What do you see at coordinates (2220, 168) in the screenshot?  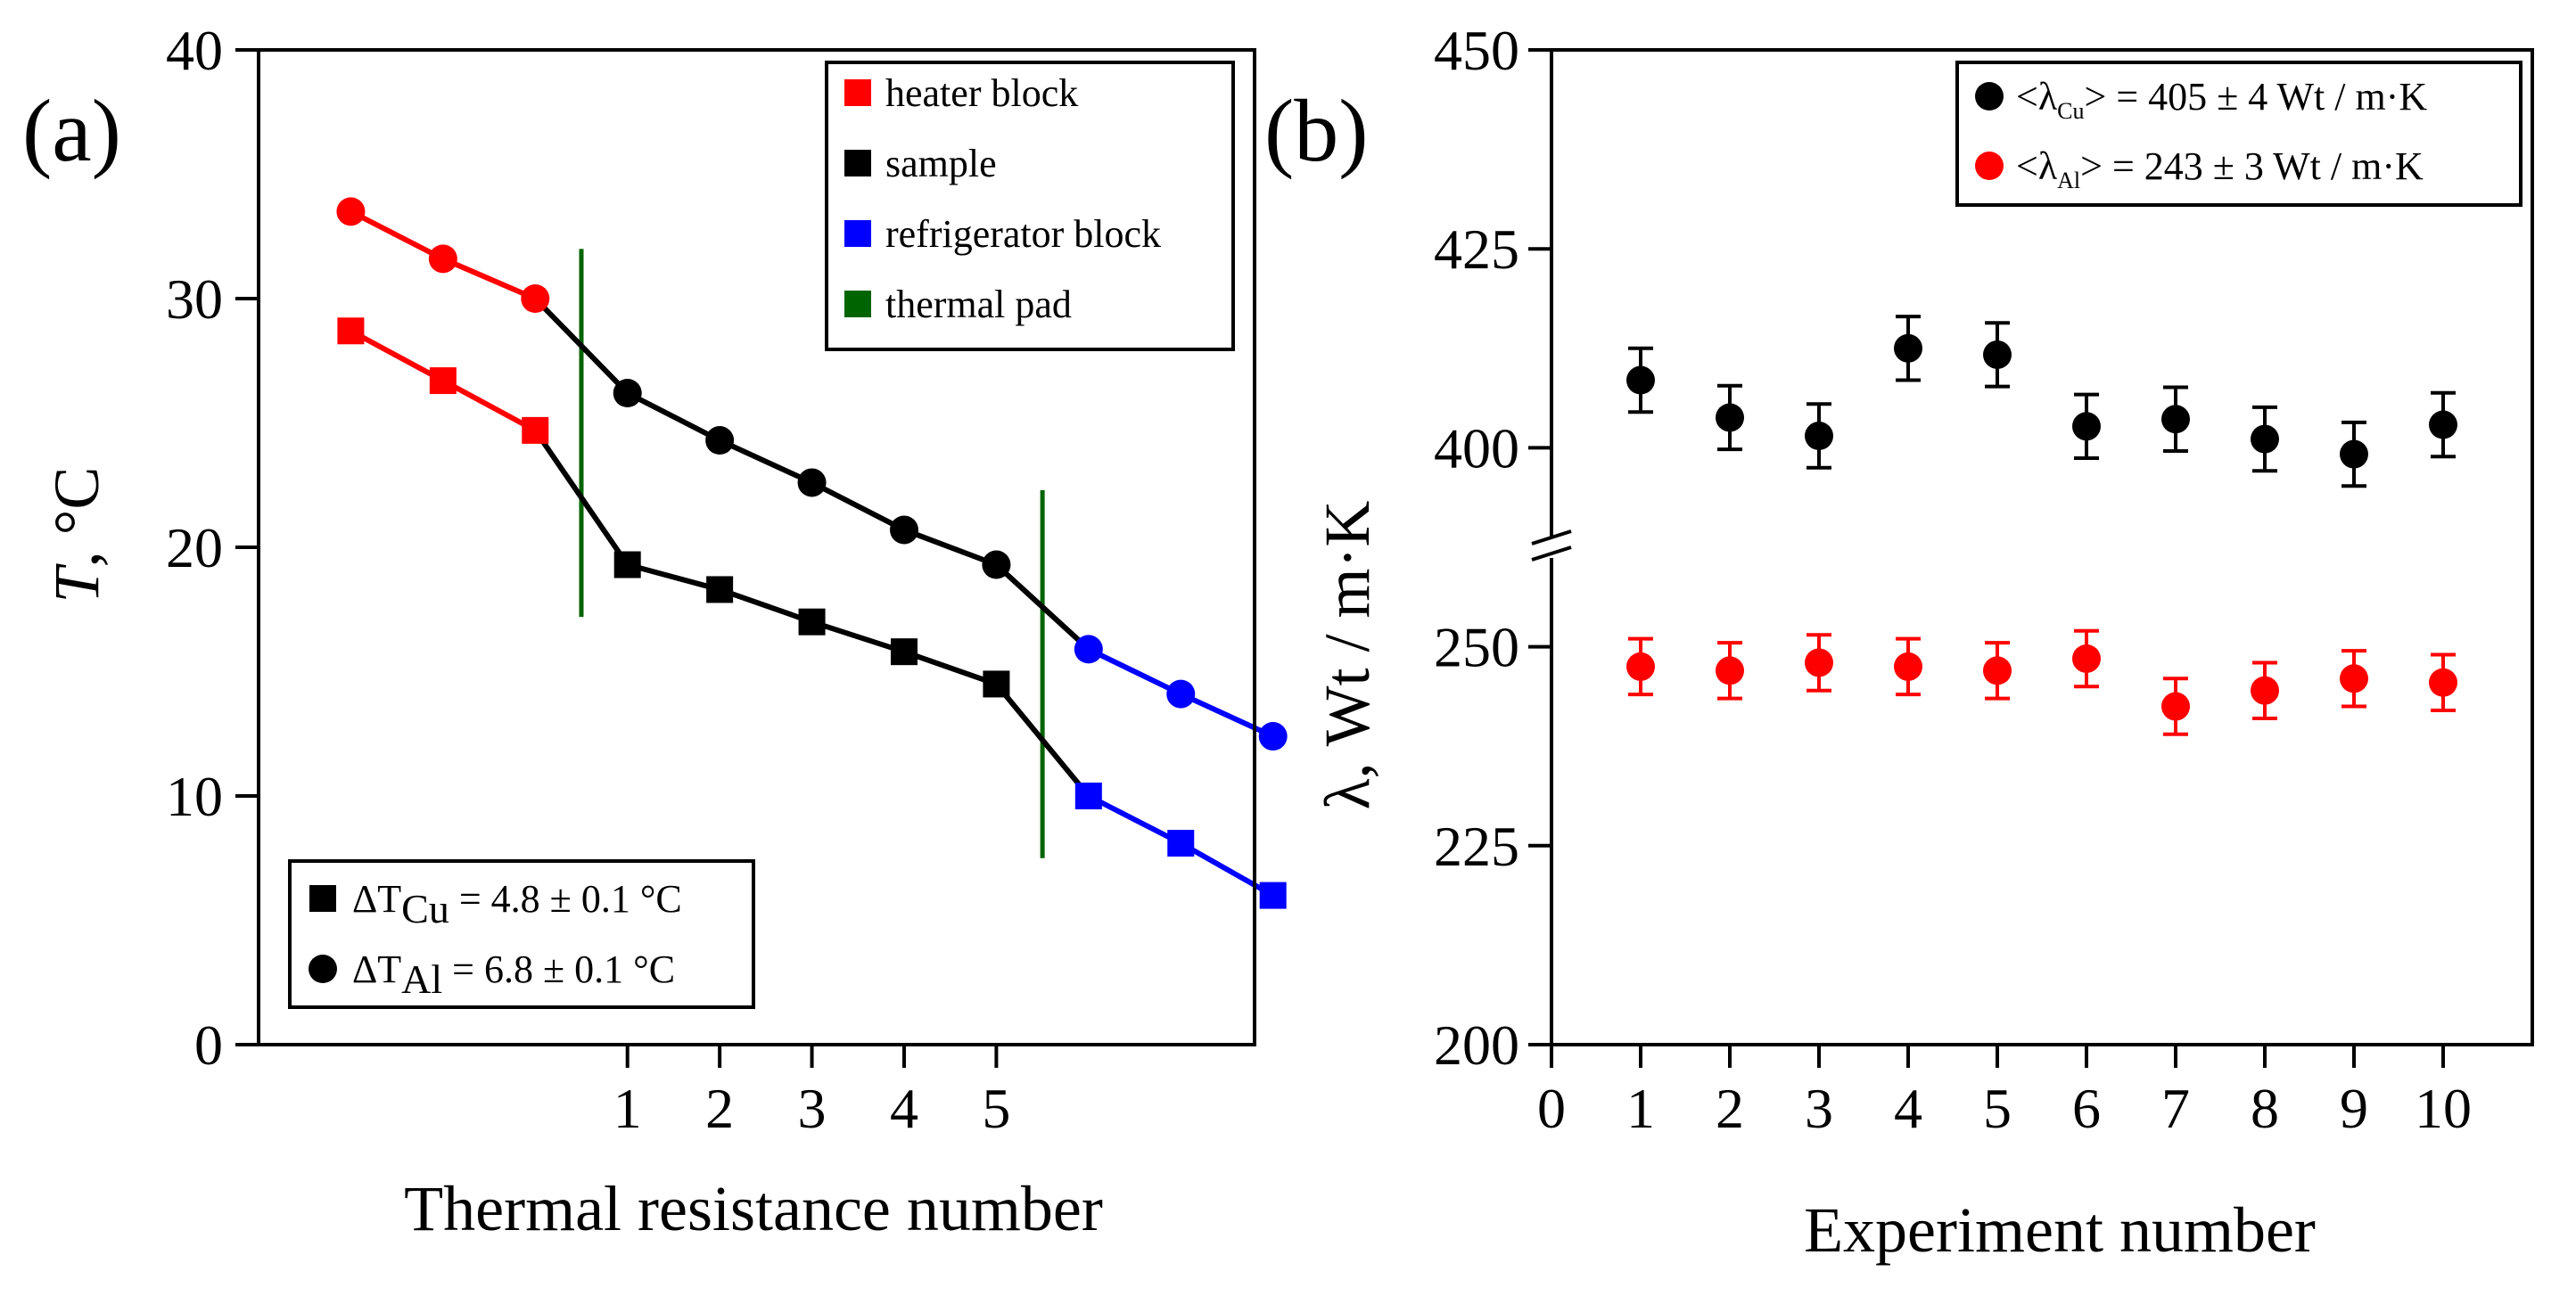 I see `panel-b-legend-label-Al: <λAl> = 243 ± 3 Wt / m·K` at bounding box center [2220, 168].